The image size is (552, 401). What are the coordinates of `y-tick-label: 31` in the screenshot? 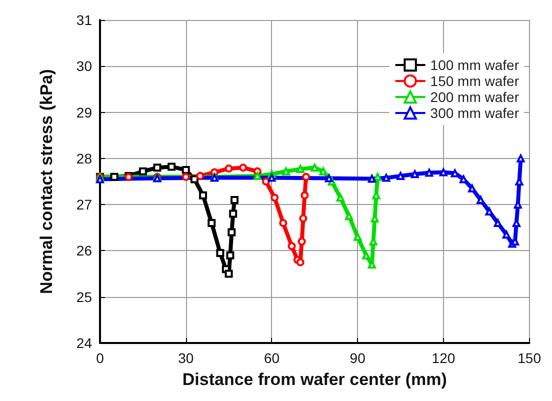 It's located at (84, 20).